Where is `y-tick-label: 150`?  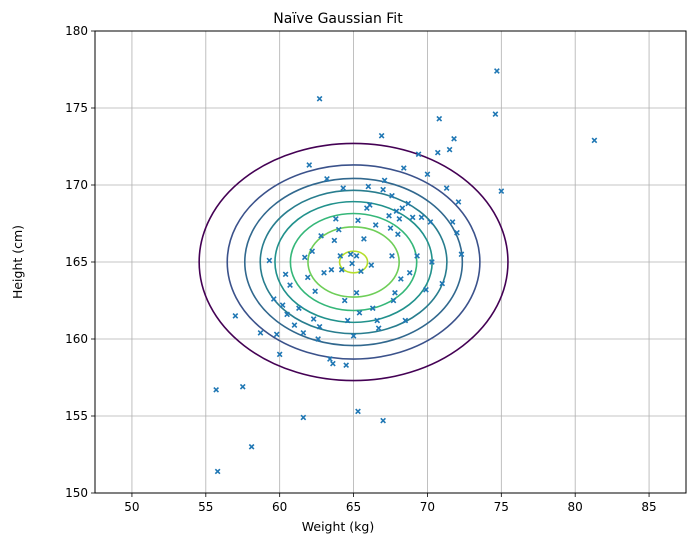 y-tick-label: 150 is located at coordinates (76, 493).